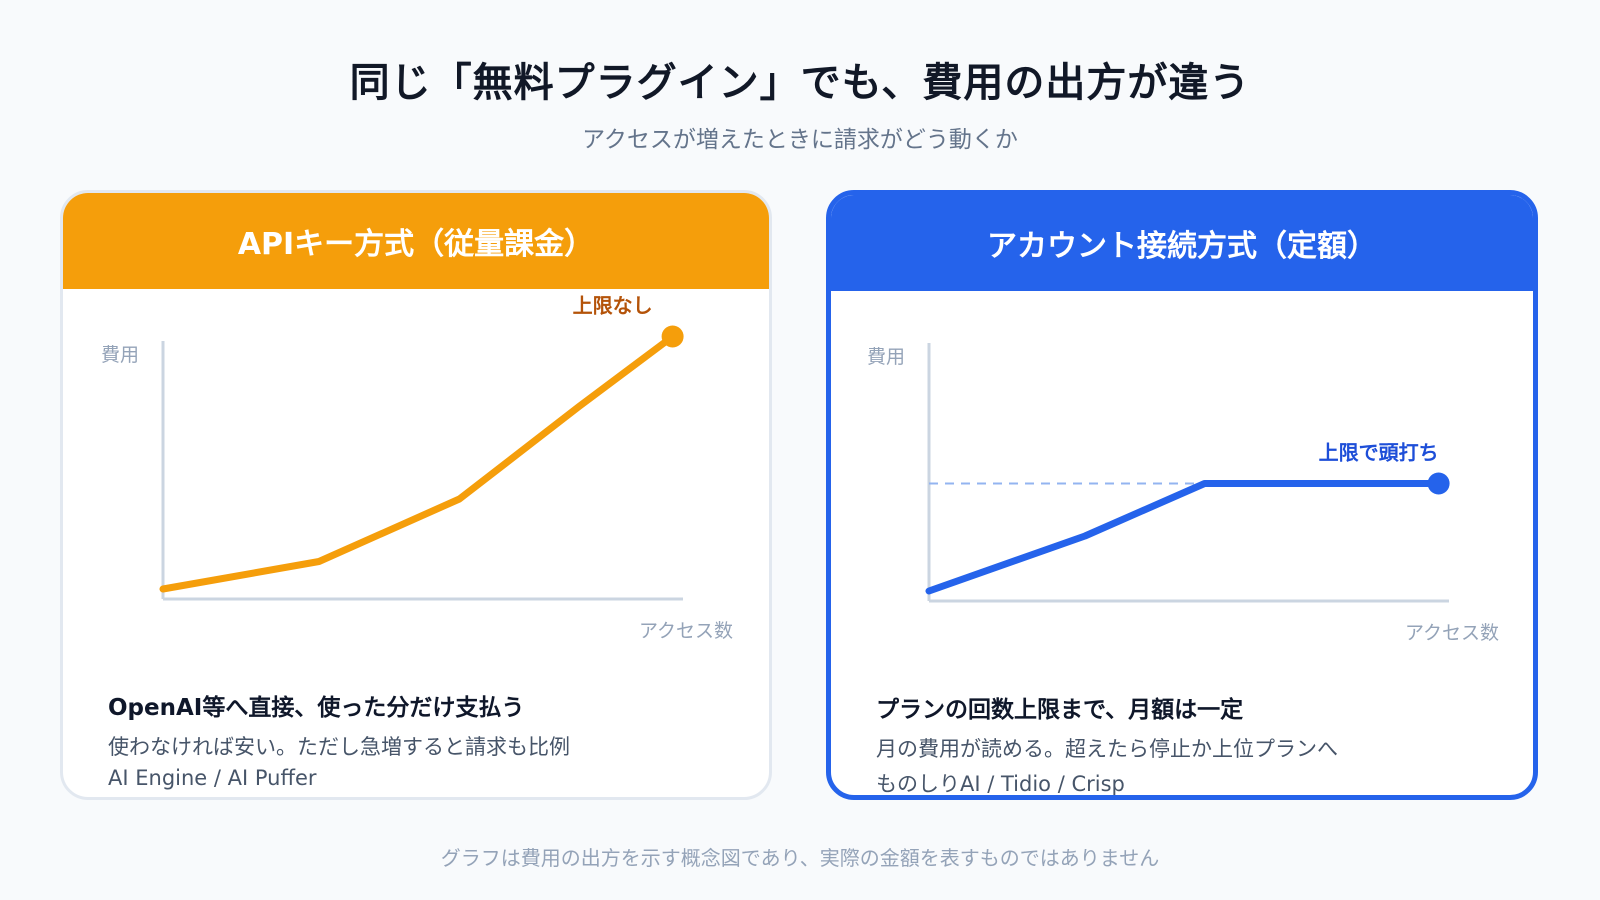  What do you see at coordinates (800, 140) in the screenshot?
I see `page-subtitle: アクセスが増えたときに請求がどう動くか` at bounding box center [800, 140].